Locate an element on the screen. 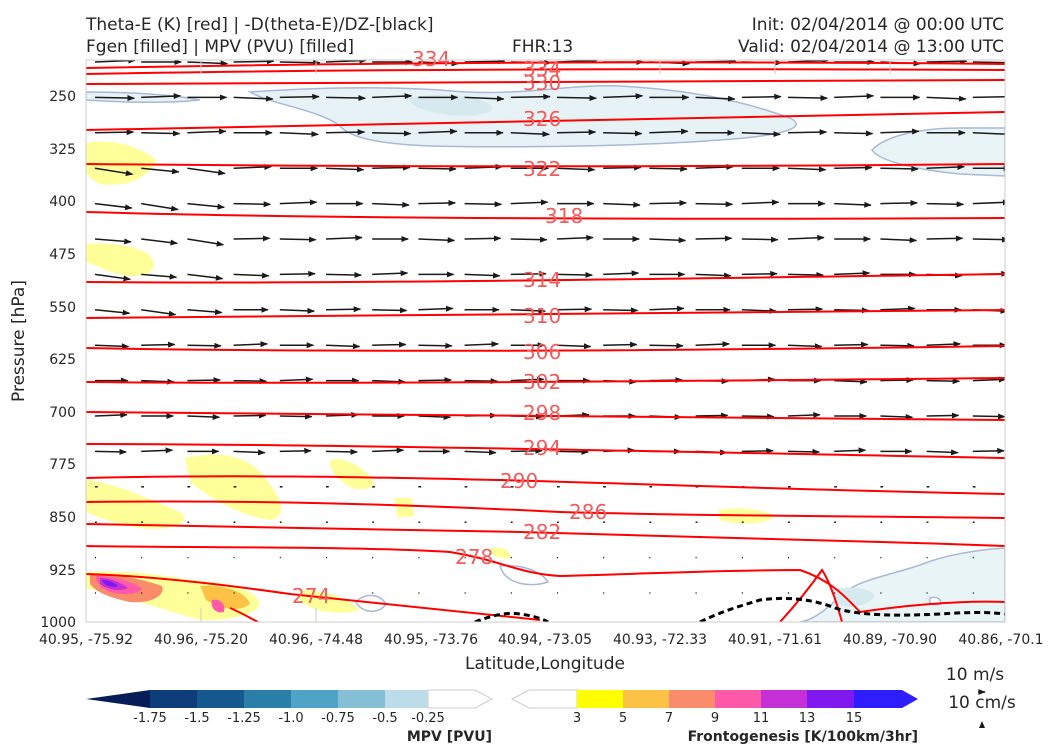 The width and height of the screenshot is (1050, 750). y-tick-label: 625 is located at coordinates (62, 360).